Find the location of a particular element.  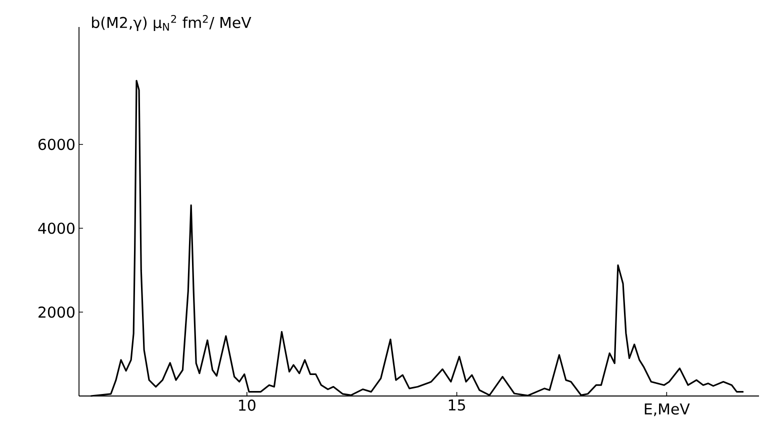

y-axis-title: b(M2,γ) μ$_{N}$$^{2}$ fm$^{2}$/ MeV is located at coordinates (172, 23).